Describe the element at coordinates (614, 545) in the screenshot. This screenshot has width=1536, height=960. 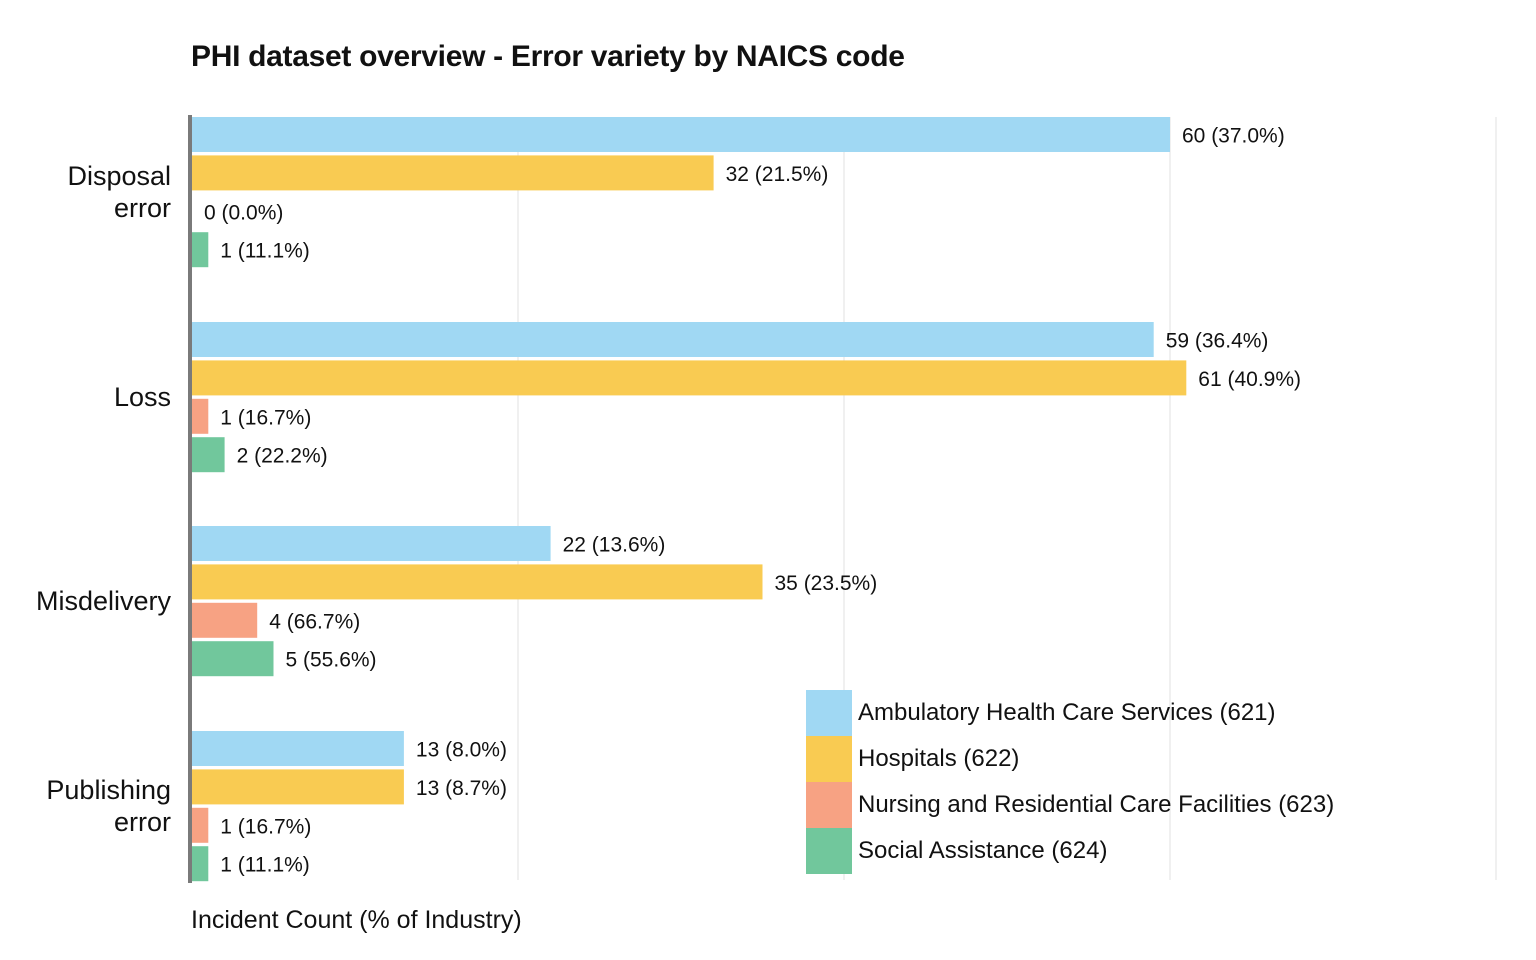
I see `data-label: 22 (13.6%)` at that location.